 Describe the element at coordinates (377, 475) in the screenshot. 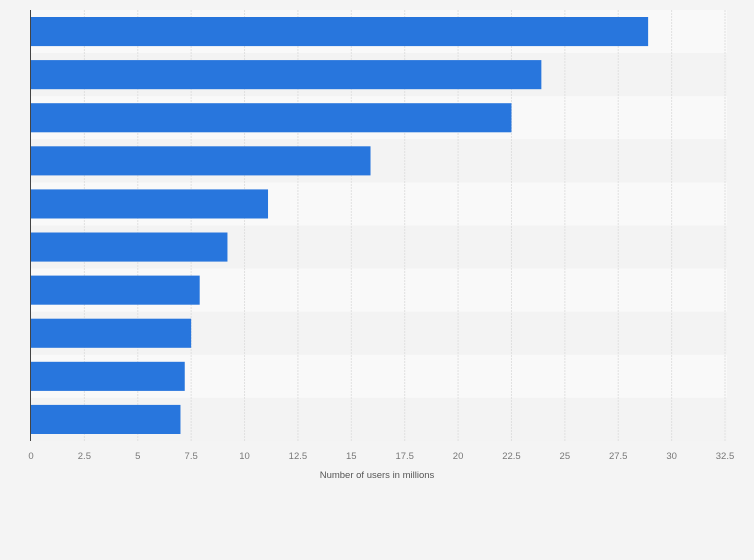

I see `x-axis-label: Number of users in millions` at that location.